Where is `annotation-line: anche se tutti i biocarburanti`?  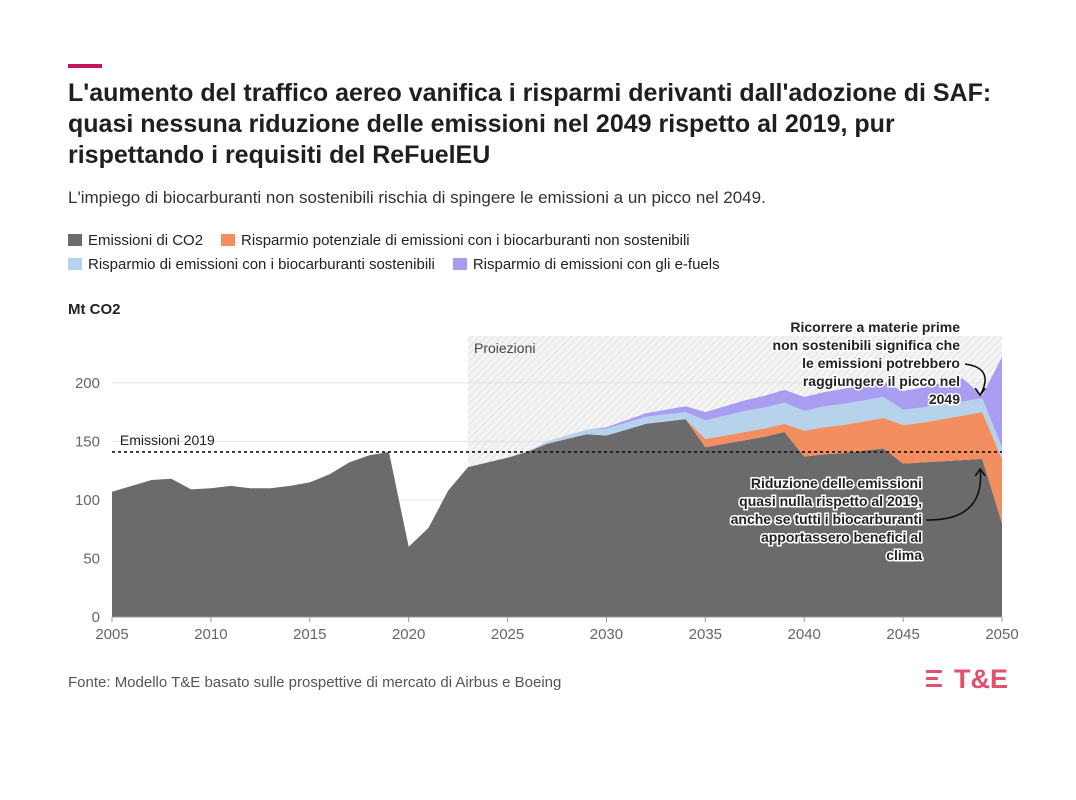
annotation-line: anche se tutti i biocarburanti is located at coordinates (826, 519).